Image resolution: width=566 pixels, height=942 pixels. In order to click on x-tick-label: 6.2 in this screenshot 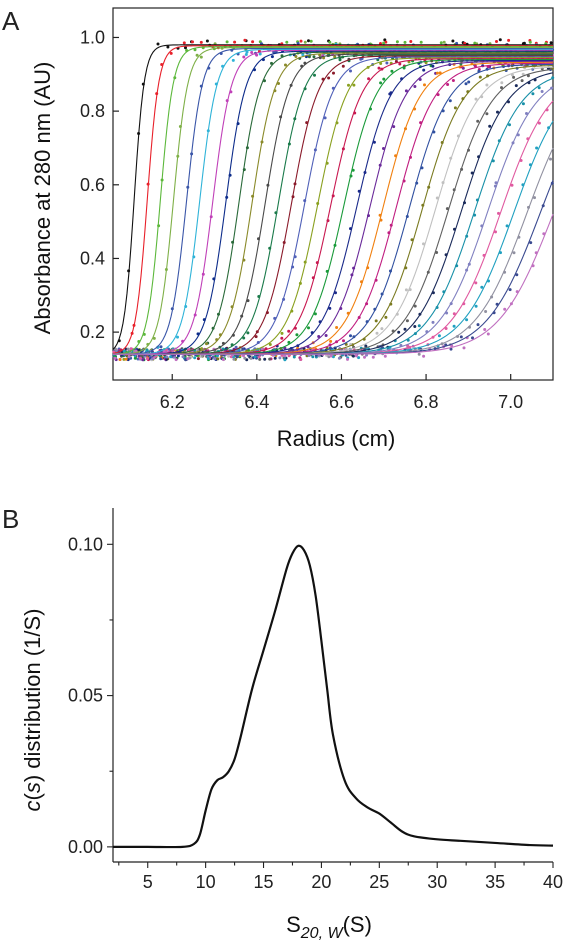, I will do `click(172, 402)`.